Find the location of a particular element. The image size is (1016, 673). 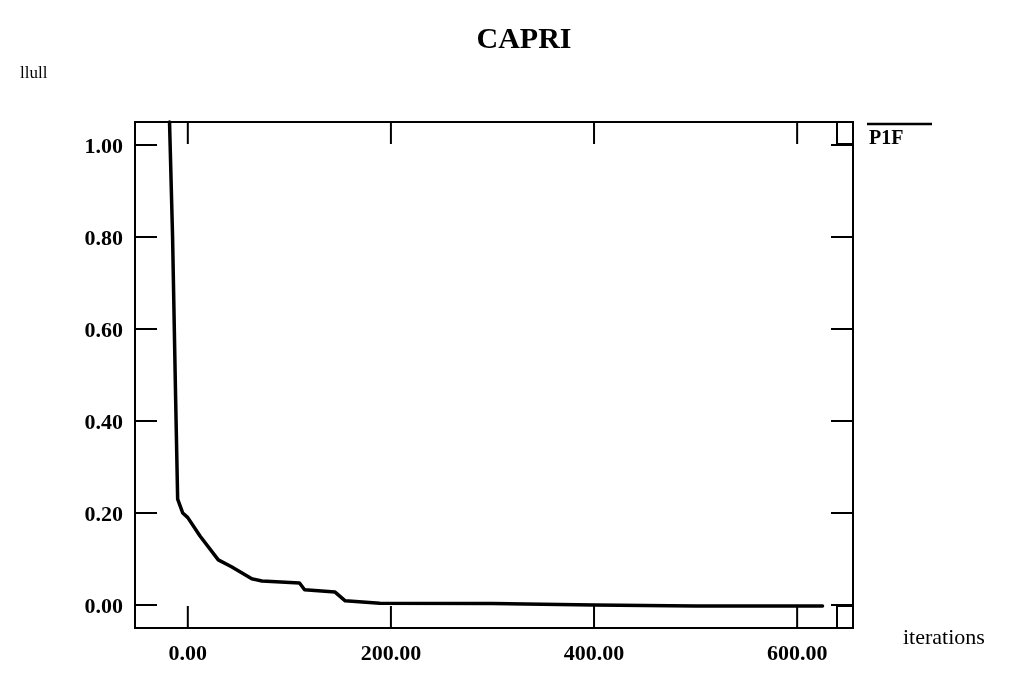

y-tick-label: 1.00 is located at coordinates (103, 145).